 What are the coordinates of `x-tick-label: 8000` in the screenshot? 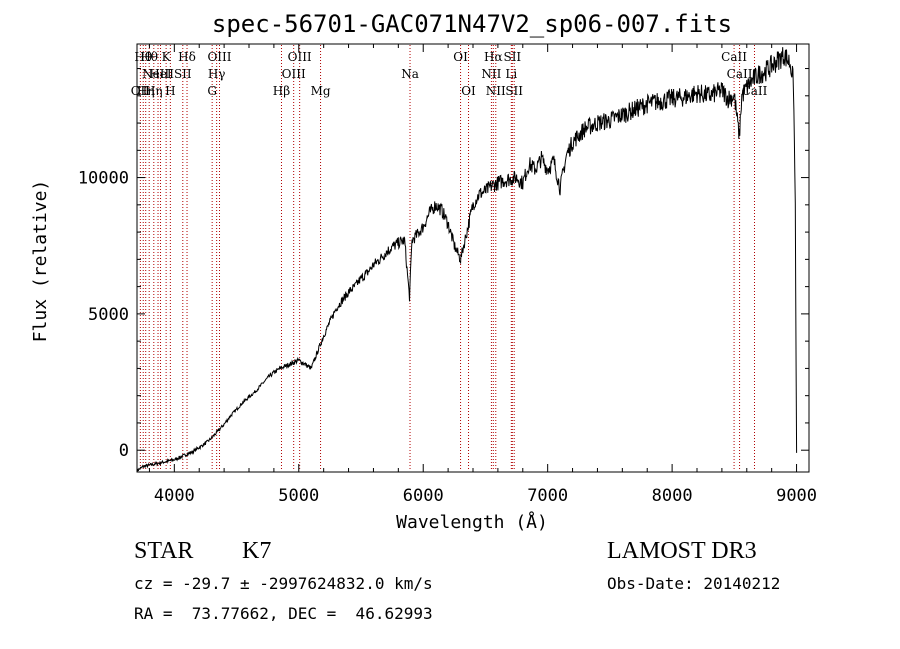 It's located at (672, 496).